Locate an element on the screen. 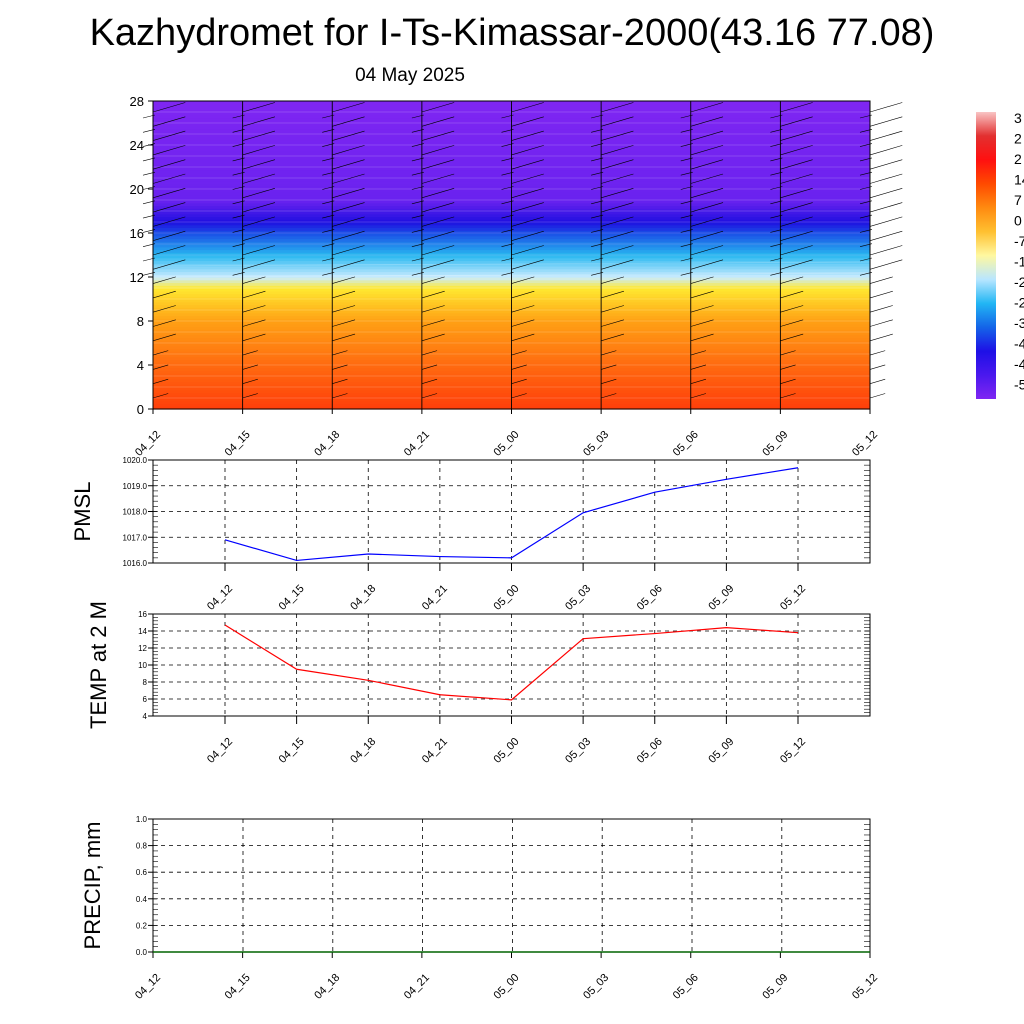 This screenshot has width=1024, height=1024. y-tick-label: 14 is located at coordinates (142, 631).